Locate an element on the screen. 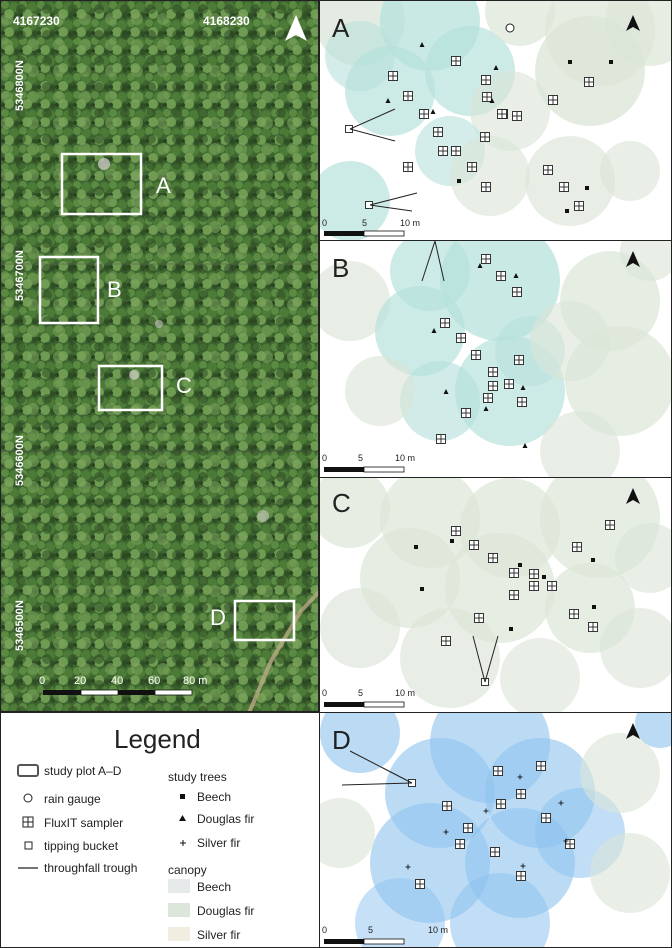  scale-20: 20 is located at coordinates (80, 681).